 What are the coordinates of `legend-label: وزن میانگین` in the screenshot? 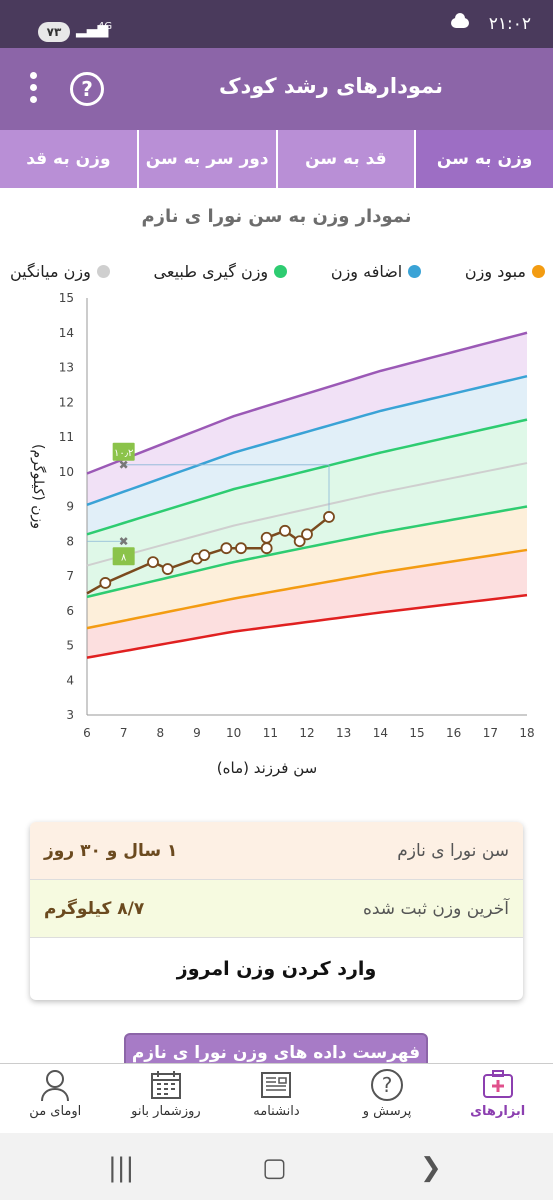 It's located at (50, 271).